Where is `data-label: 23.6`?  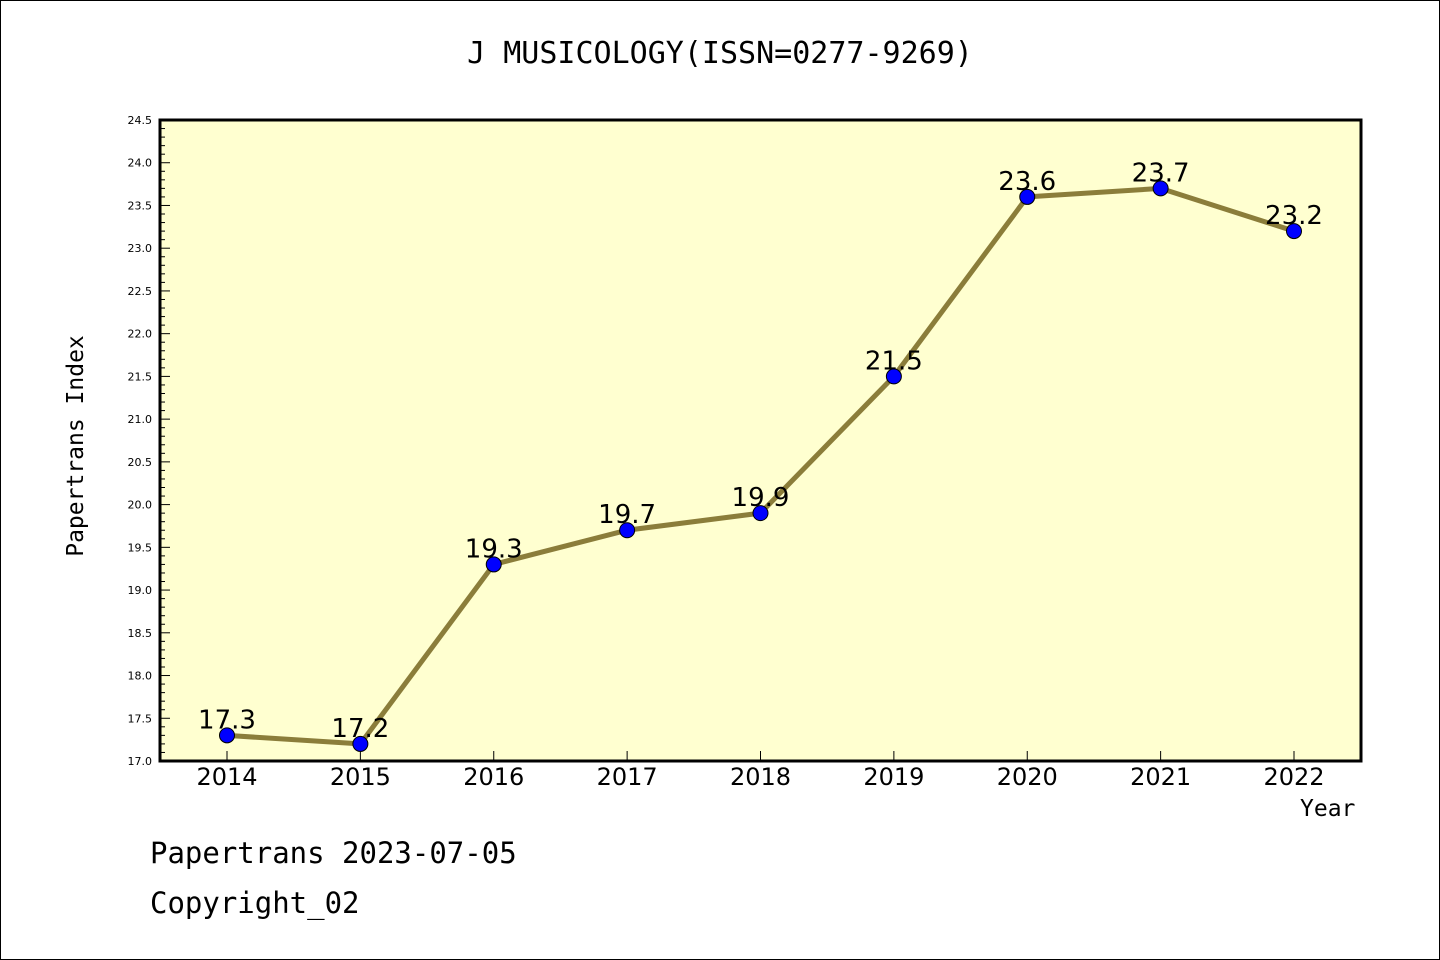 data-label: 23.6 is located at coordinates (1027, 182).